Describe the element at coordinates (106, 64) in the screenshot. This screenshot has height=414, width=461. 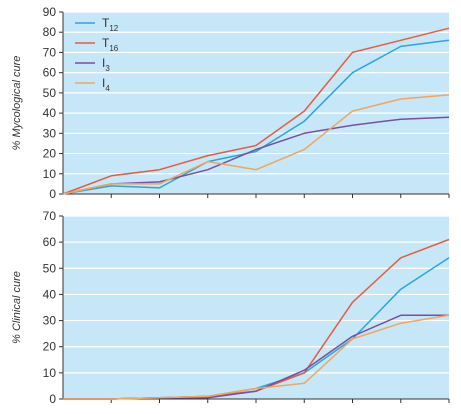
I see `legend-entry-i3: I3` at that location.